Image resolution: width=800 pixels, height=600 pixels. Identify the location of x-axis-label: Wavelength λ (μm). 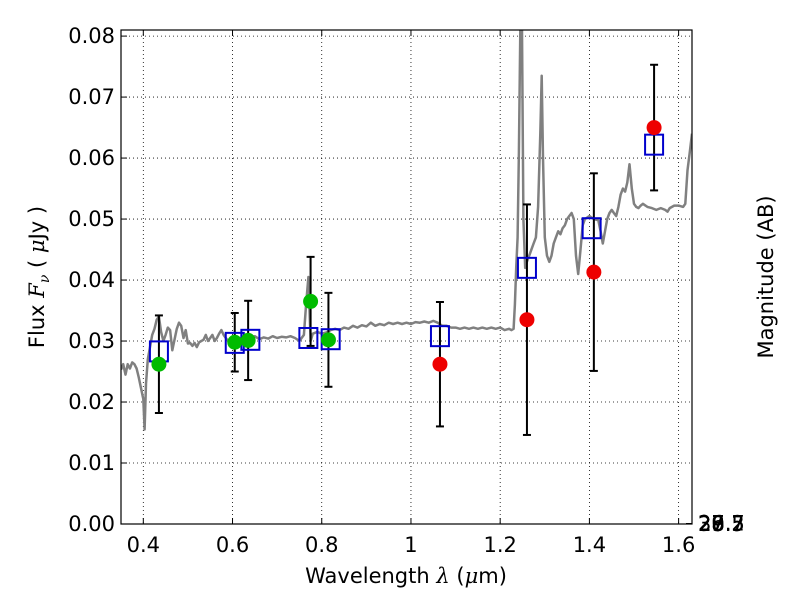
(406, 576).